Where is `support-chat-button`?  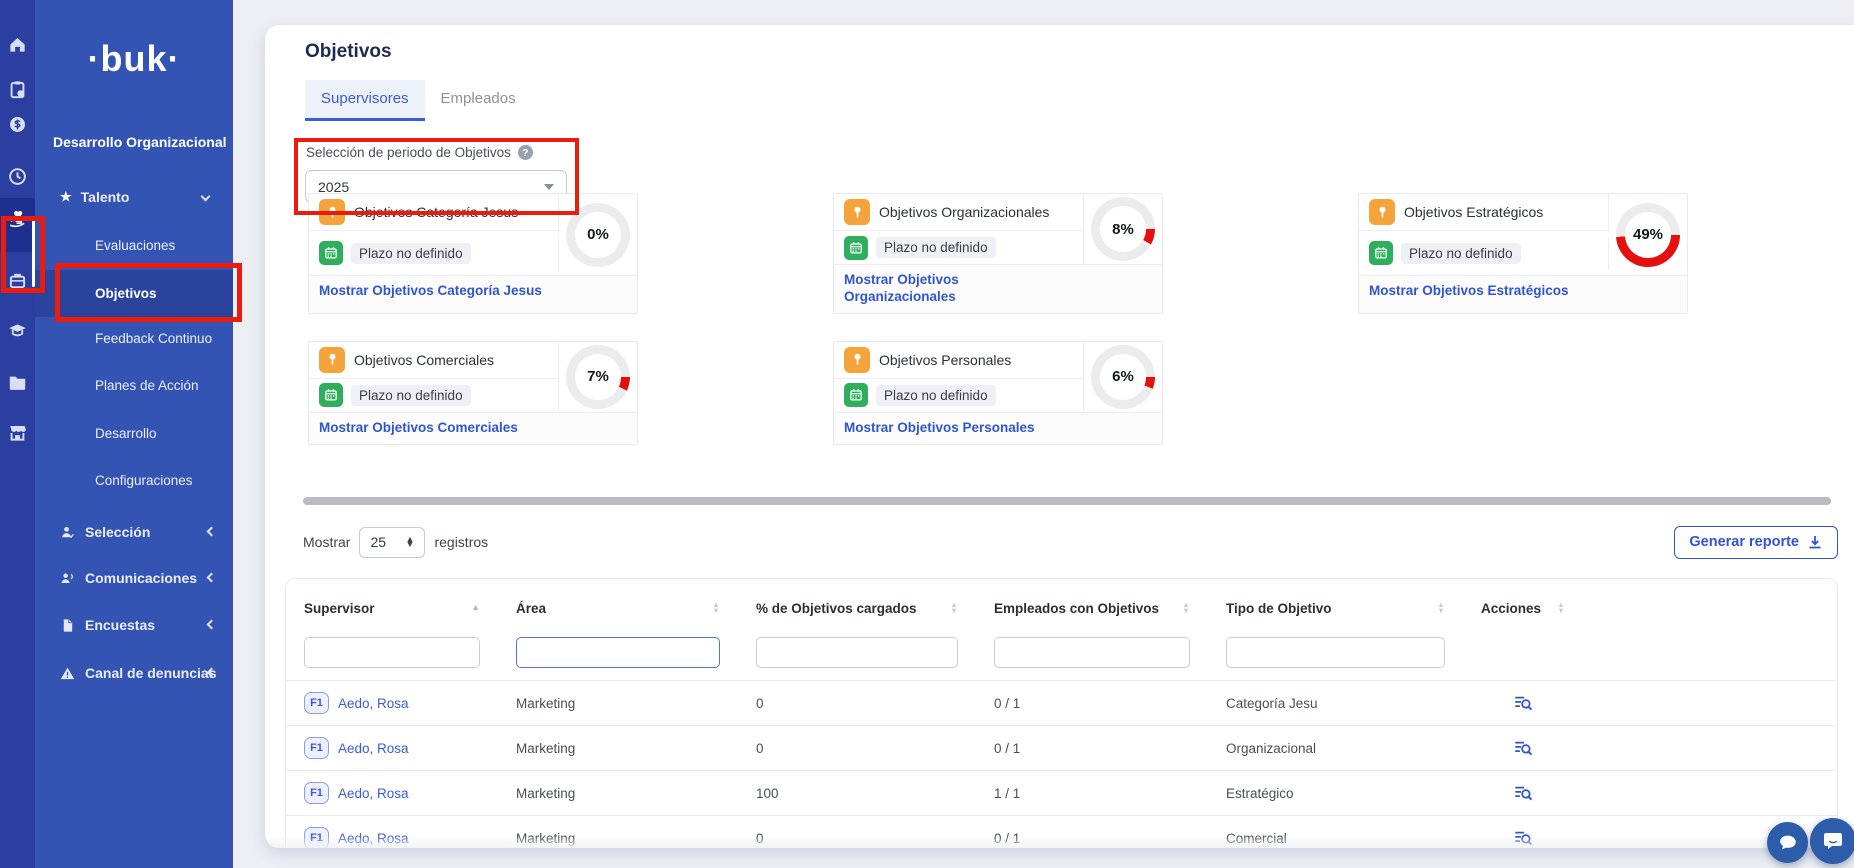 support-chat-button is located at coordinates (1832, 841).